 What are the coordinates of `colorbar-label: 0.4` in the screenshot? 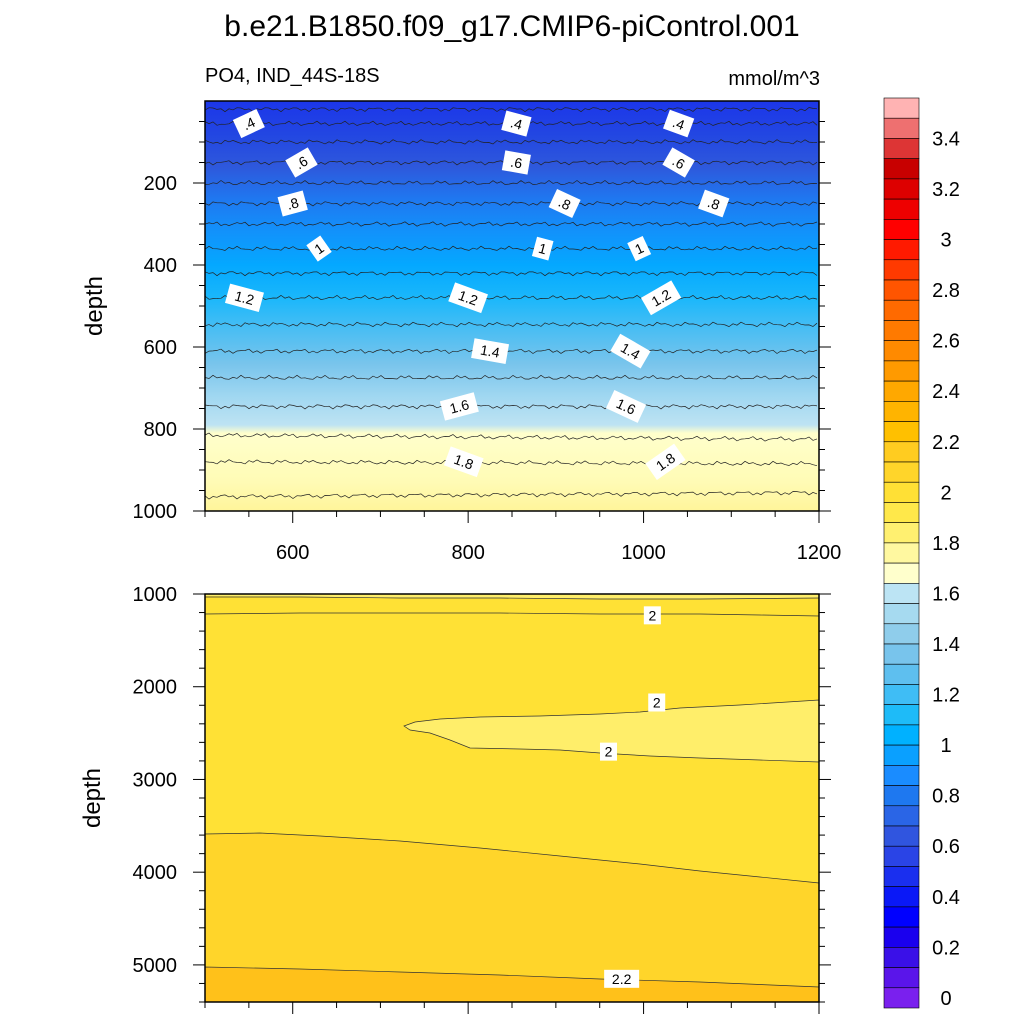 It's located at (946, 898).